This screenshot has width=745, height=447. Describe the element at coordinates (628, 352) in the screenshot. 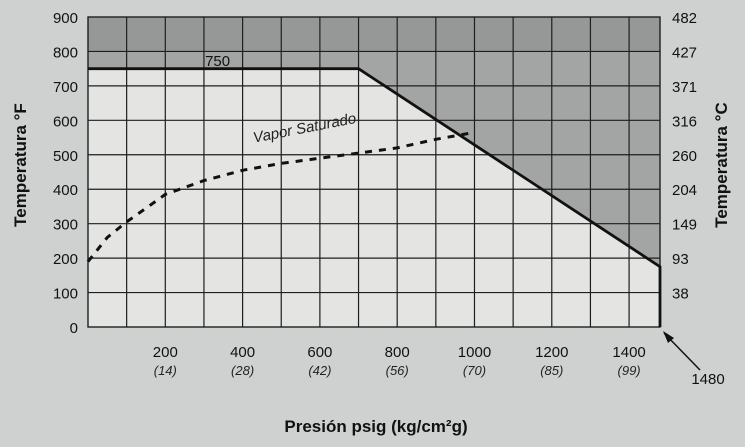

I see `x-tick-label: 1400` at that location.